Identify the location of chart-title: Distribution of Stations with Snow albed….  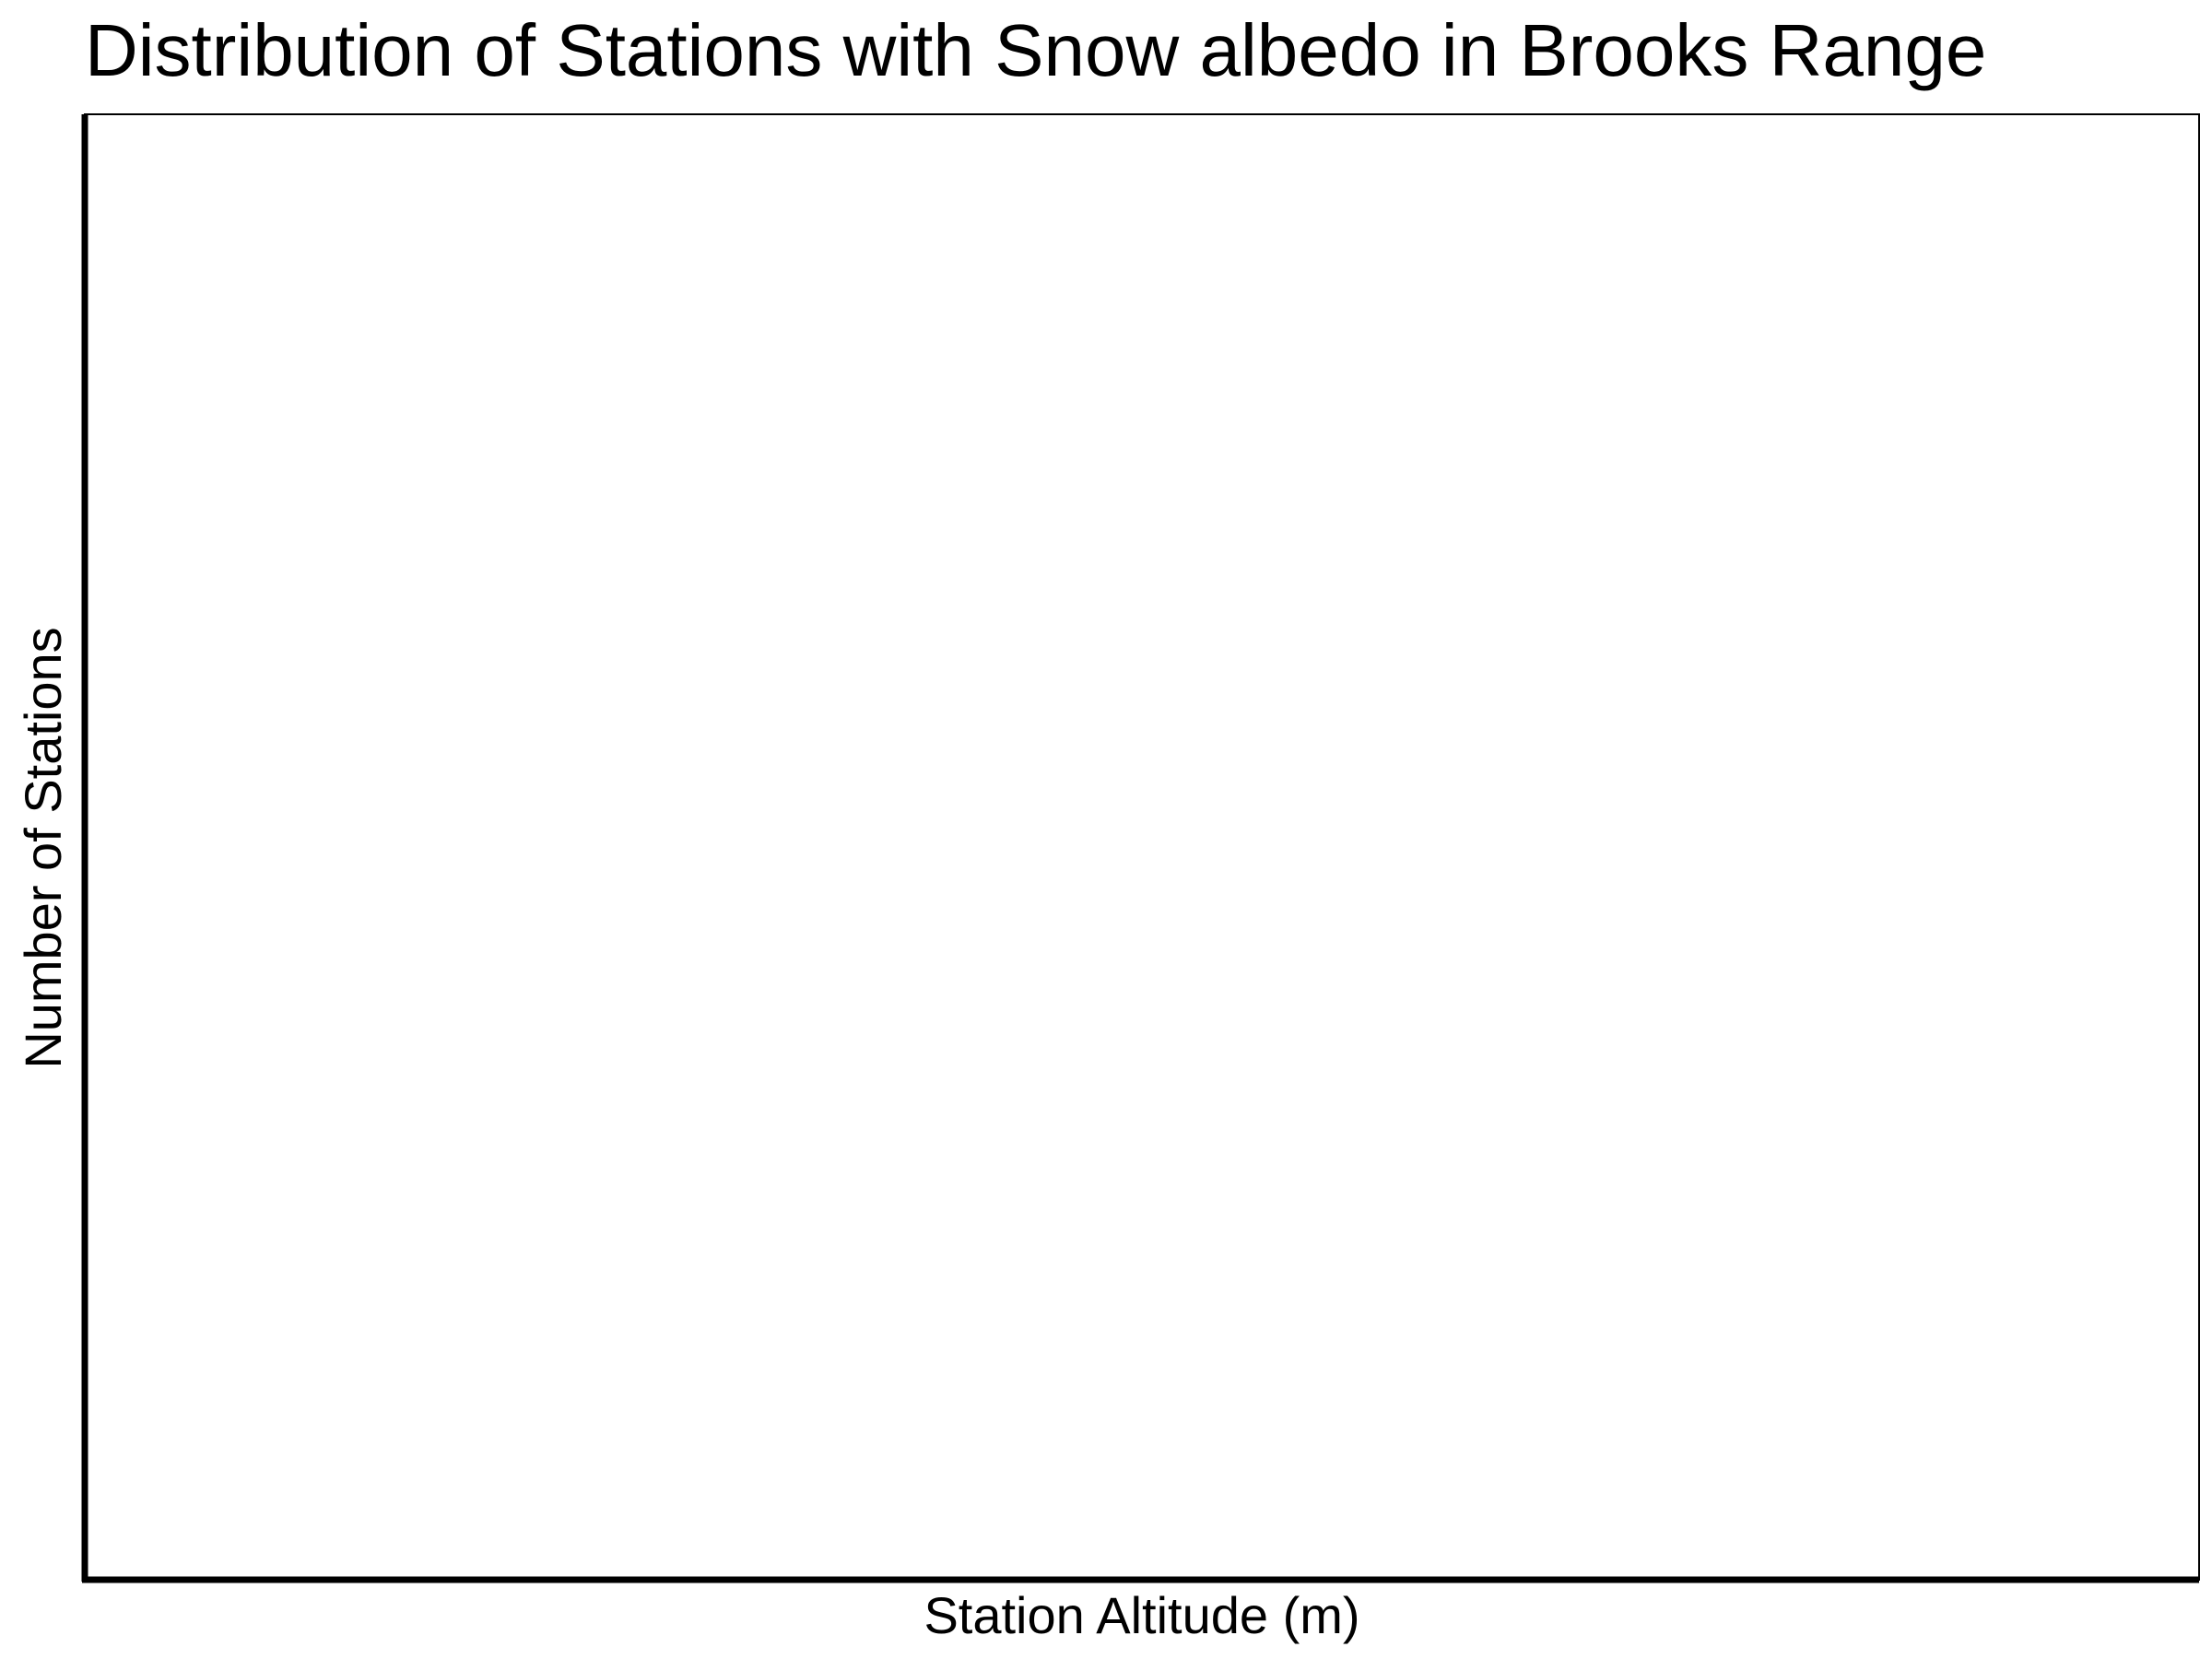
(1035, 50).